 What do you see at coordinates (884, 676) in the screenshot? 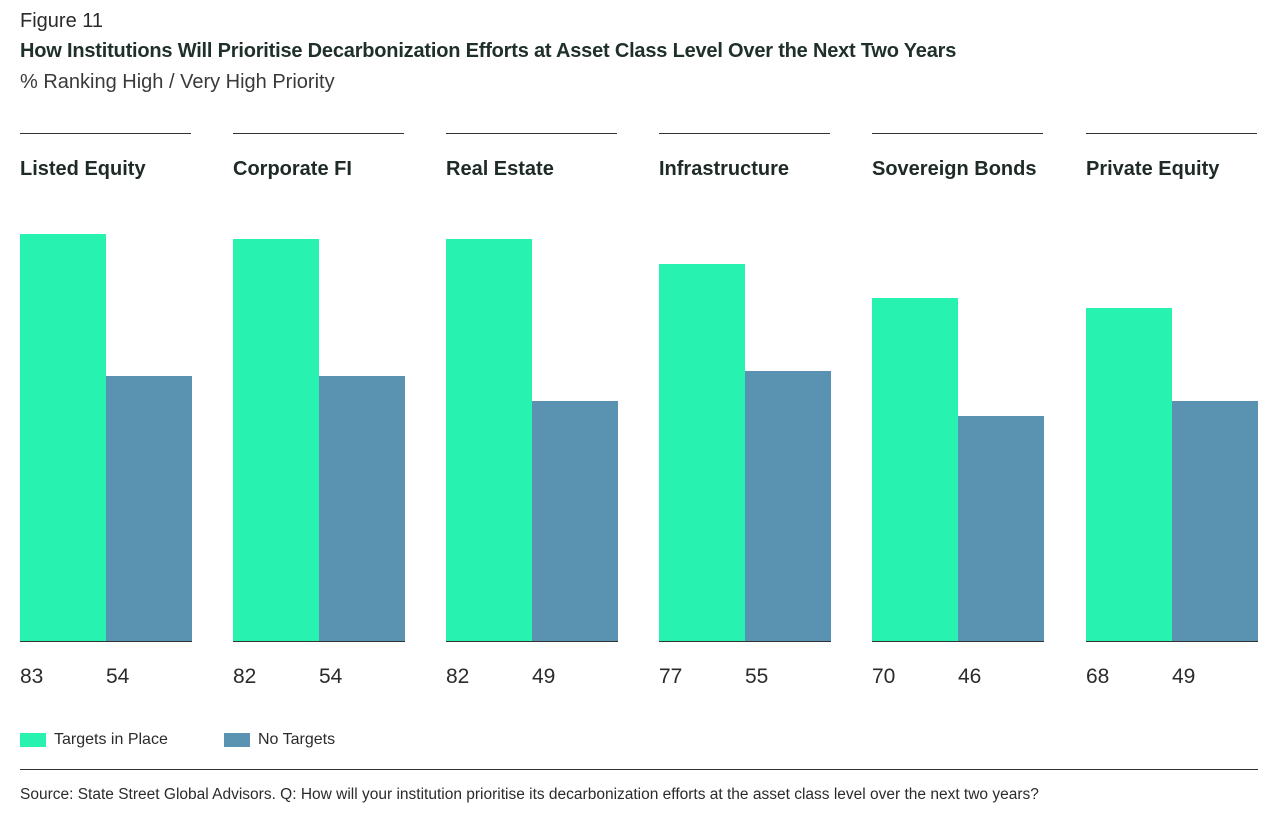
I see `value-label-targets-in-place: 70` at bounding box center [884, 676].